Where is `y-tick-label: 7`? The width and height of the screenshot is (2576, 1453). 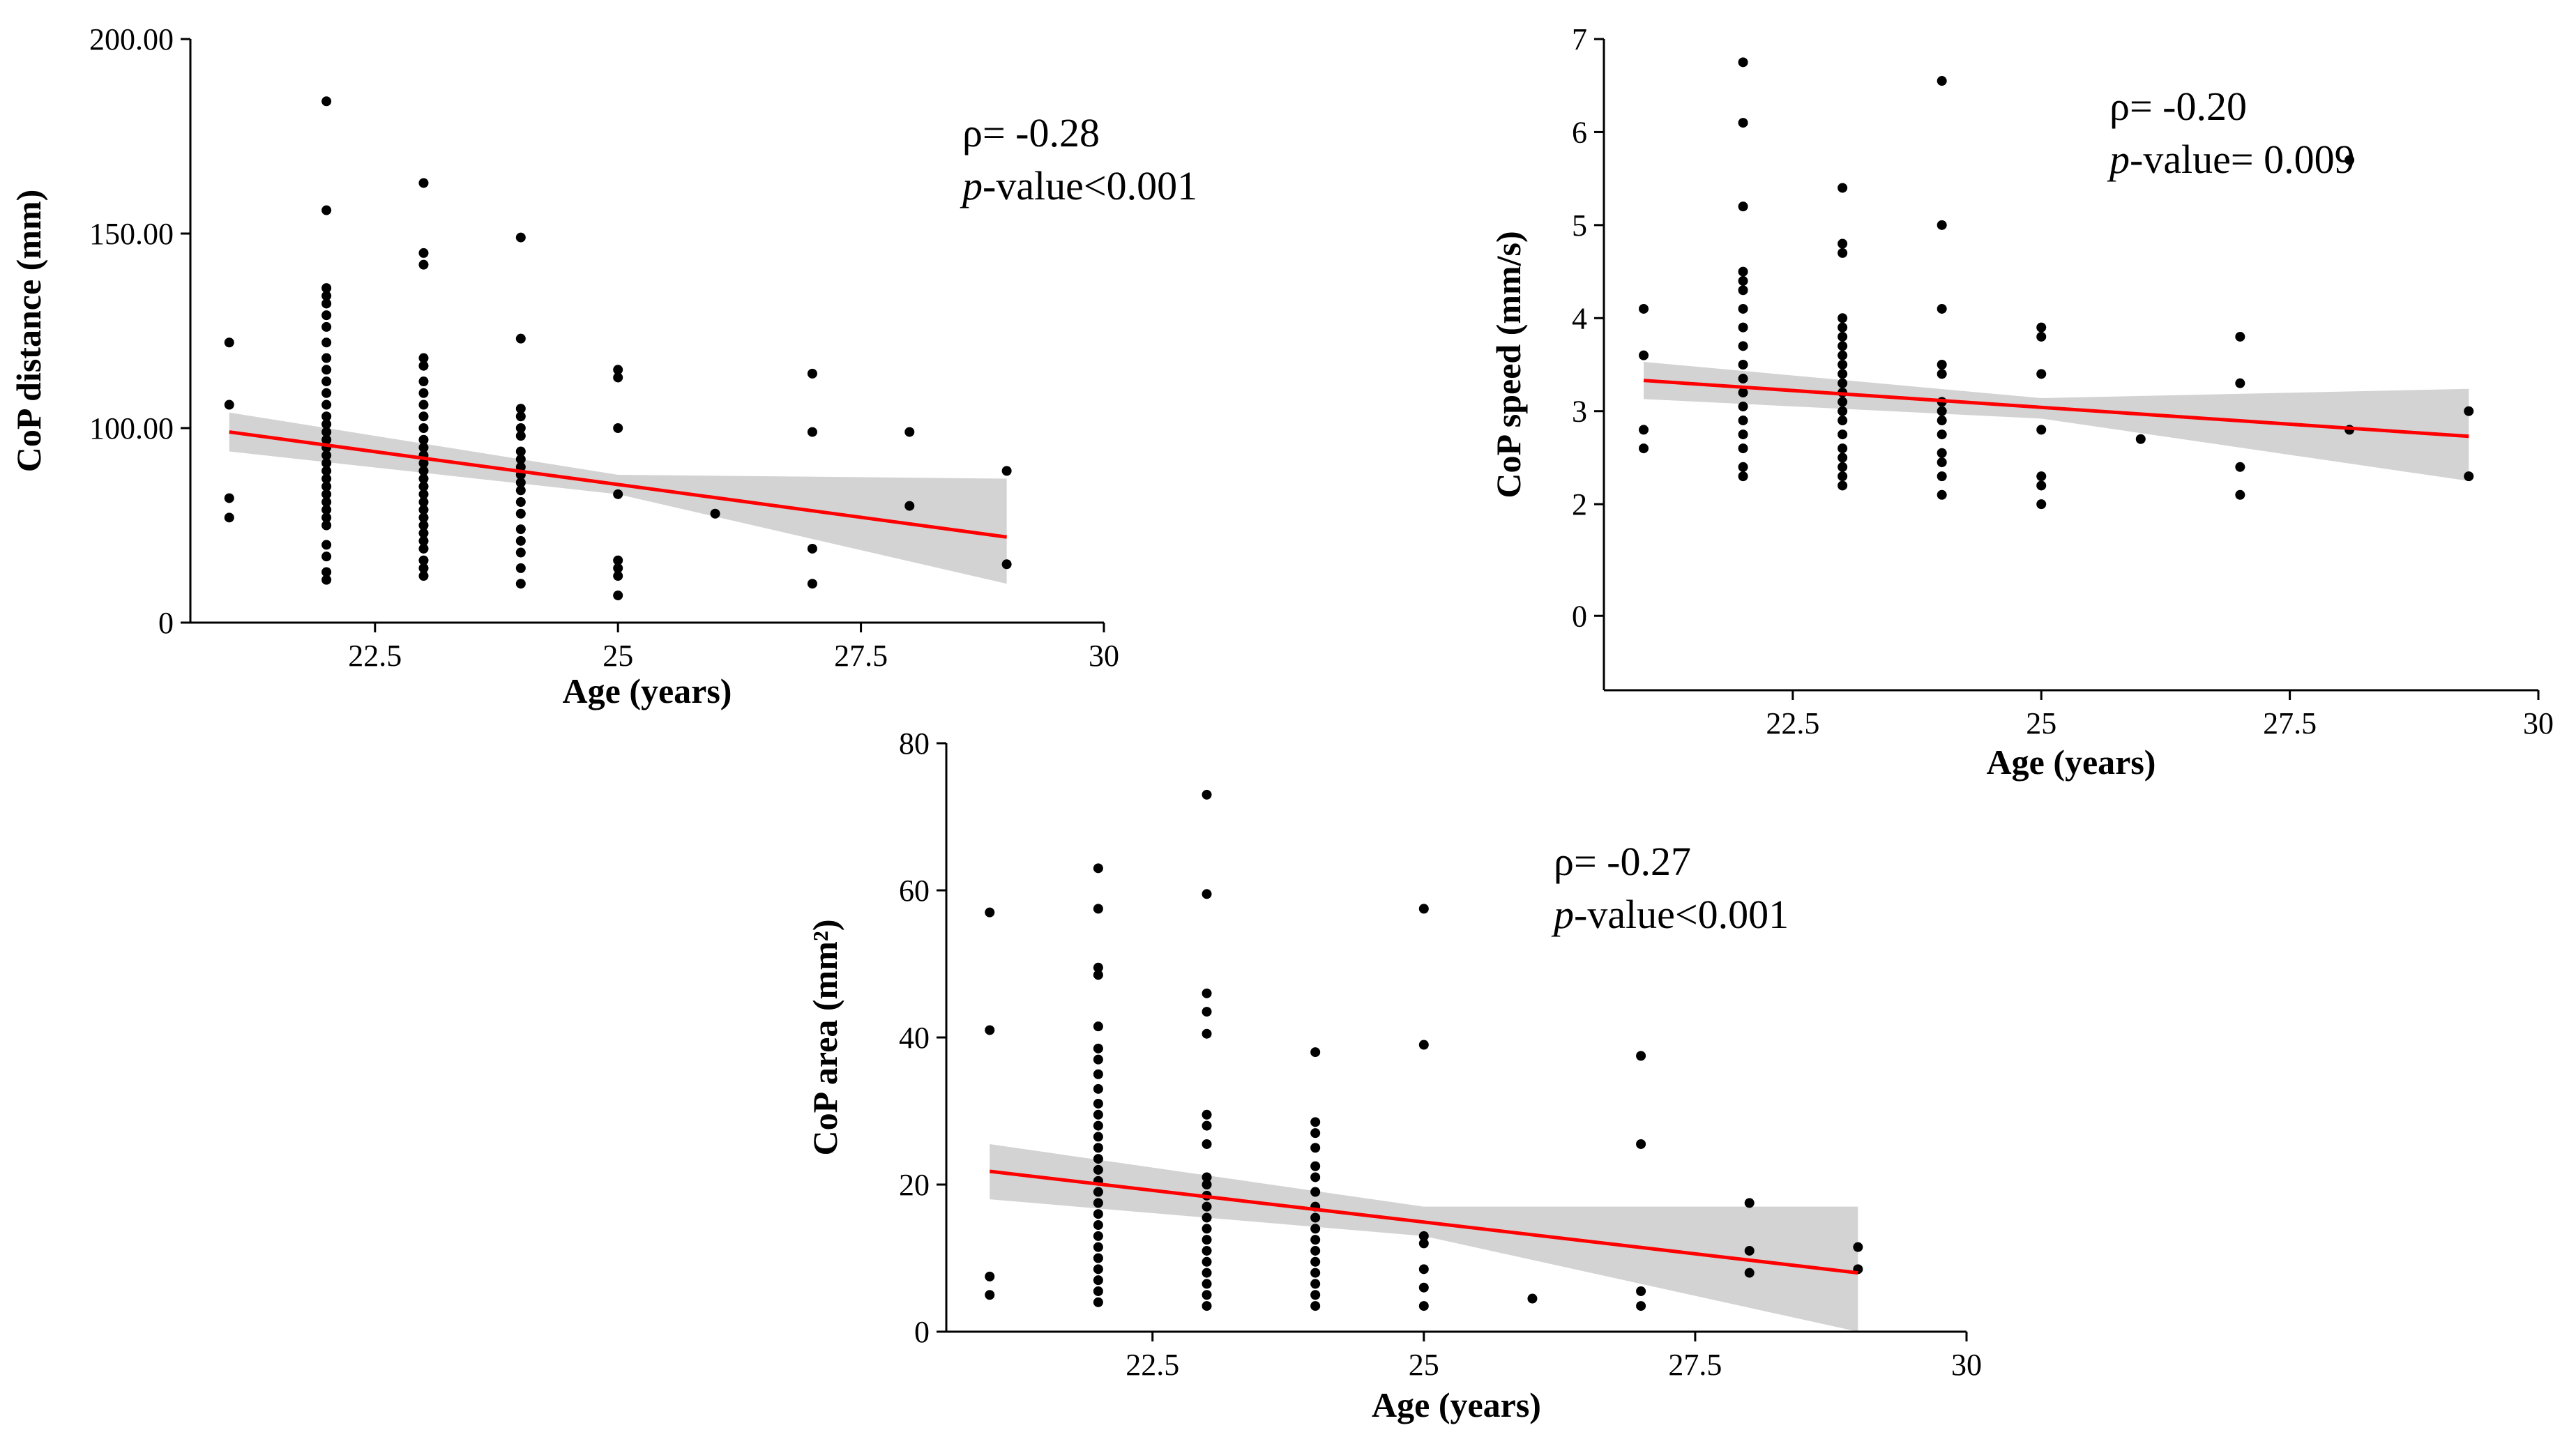 y-tick-label: 7 is located at coordinates (1579, 39).